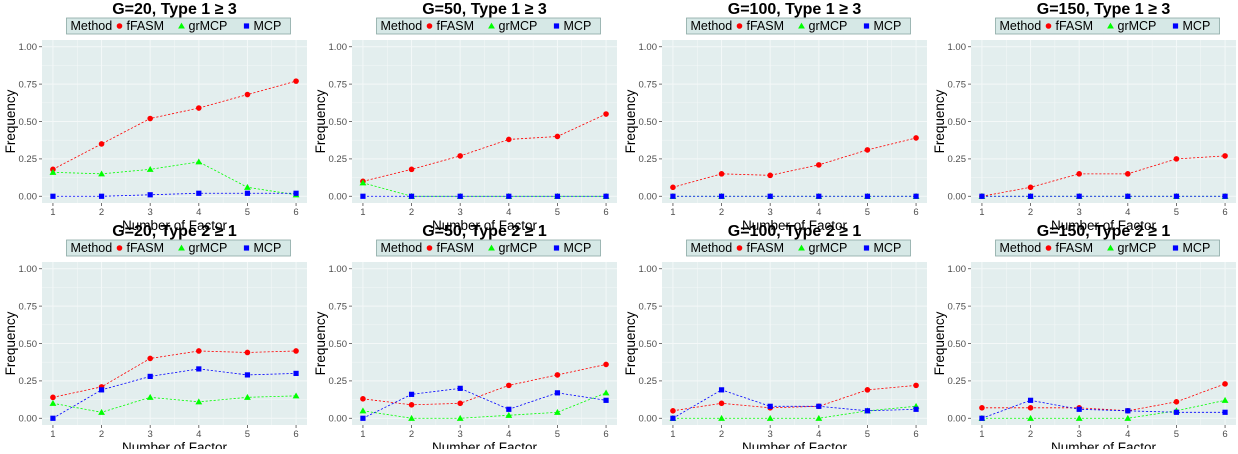 The height and width of the screenshot is (454, 1238). What do you see at coordinates (818, 434) in the screenshot?
I see `x-tick-label: 4` at bounding box center [818, 434].